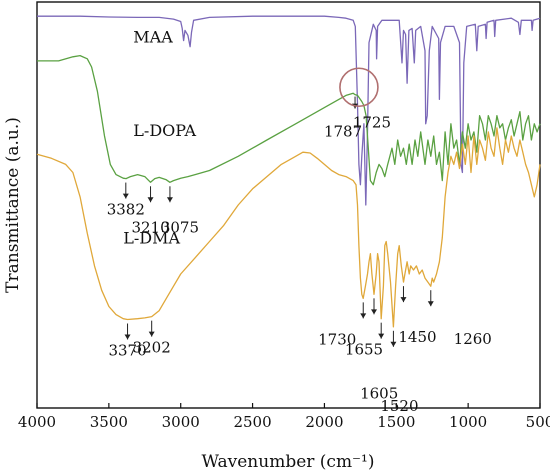 Image resolution: width=550 pixels, height=475 pixels. I want to click on x-tick-label-1500: 1500, so click(396, 422).